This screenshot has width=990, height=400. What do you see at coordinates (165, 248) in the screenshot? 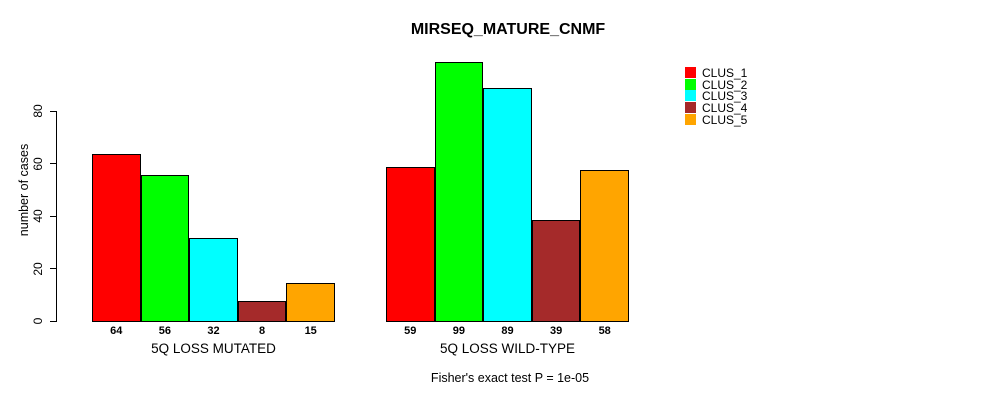
I see `bar-clus_2-group1` at bounding box center [165, 248].